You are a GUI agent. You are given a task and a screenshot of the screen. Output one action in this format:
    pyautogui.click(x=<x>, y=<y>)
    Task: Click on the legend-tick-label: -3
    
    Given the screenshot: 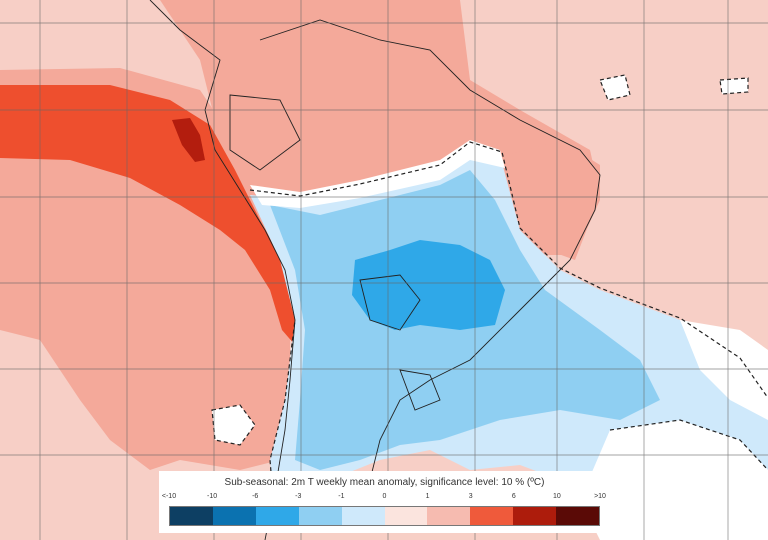 What is the action you would take?
    pyautogui.click(x=298, y=496)
    